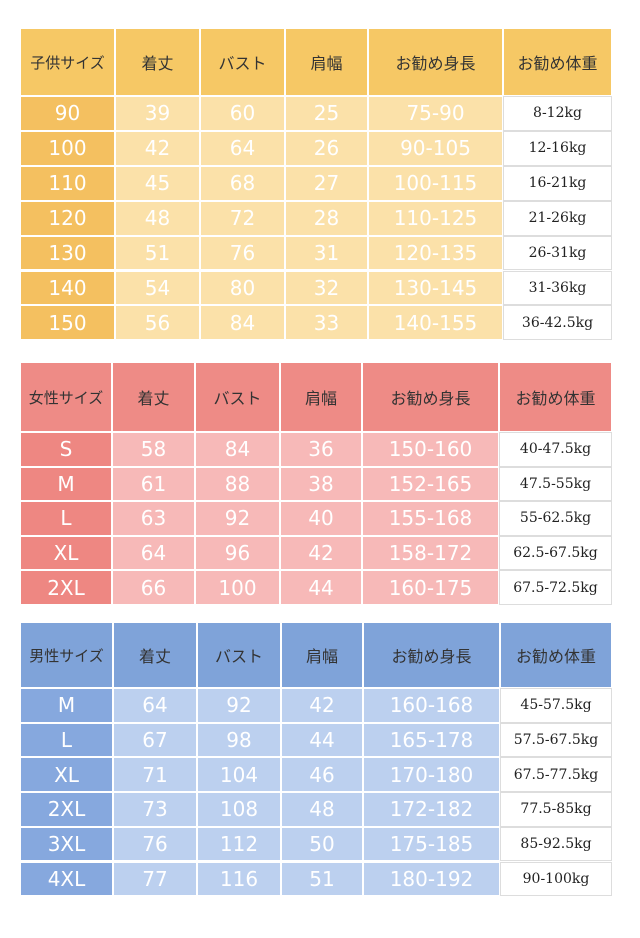  Describe the element at coordinates (555, 553) in the screenshot. I see `data-cell: 62.5-67.5kg` at that location.